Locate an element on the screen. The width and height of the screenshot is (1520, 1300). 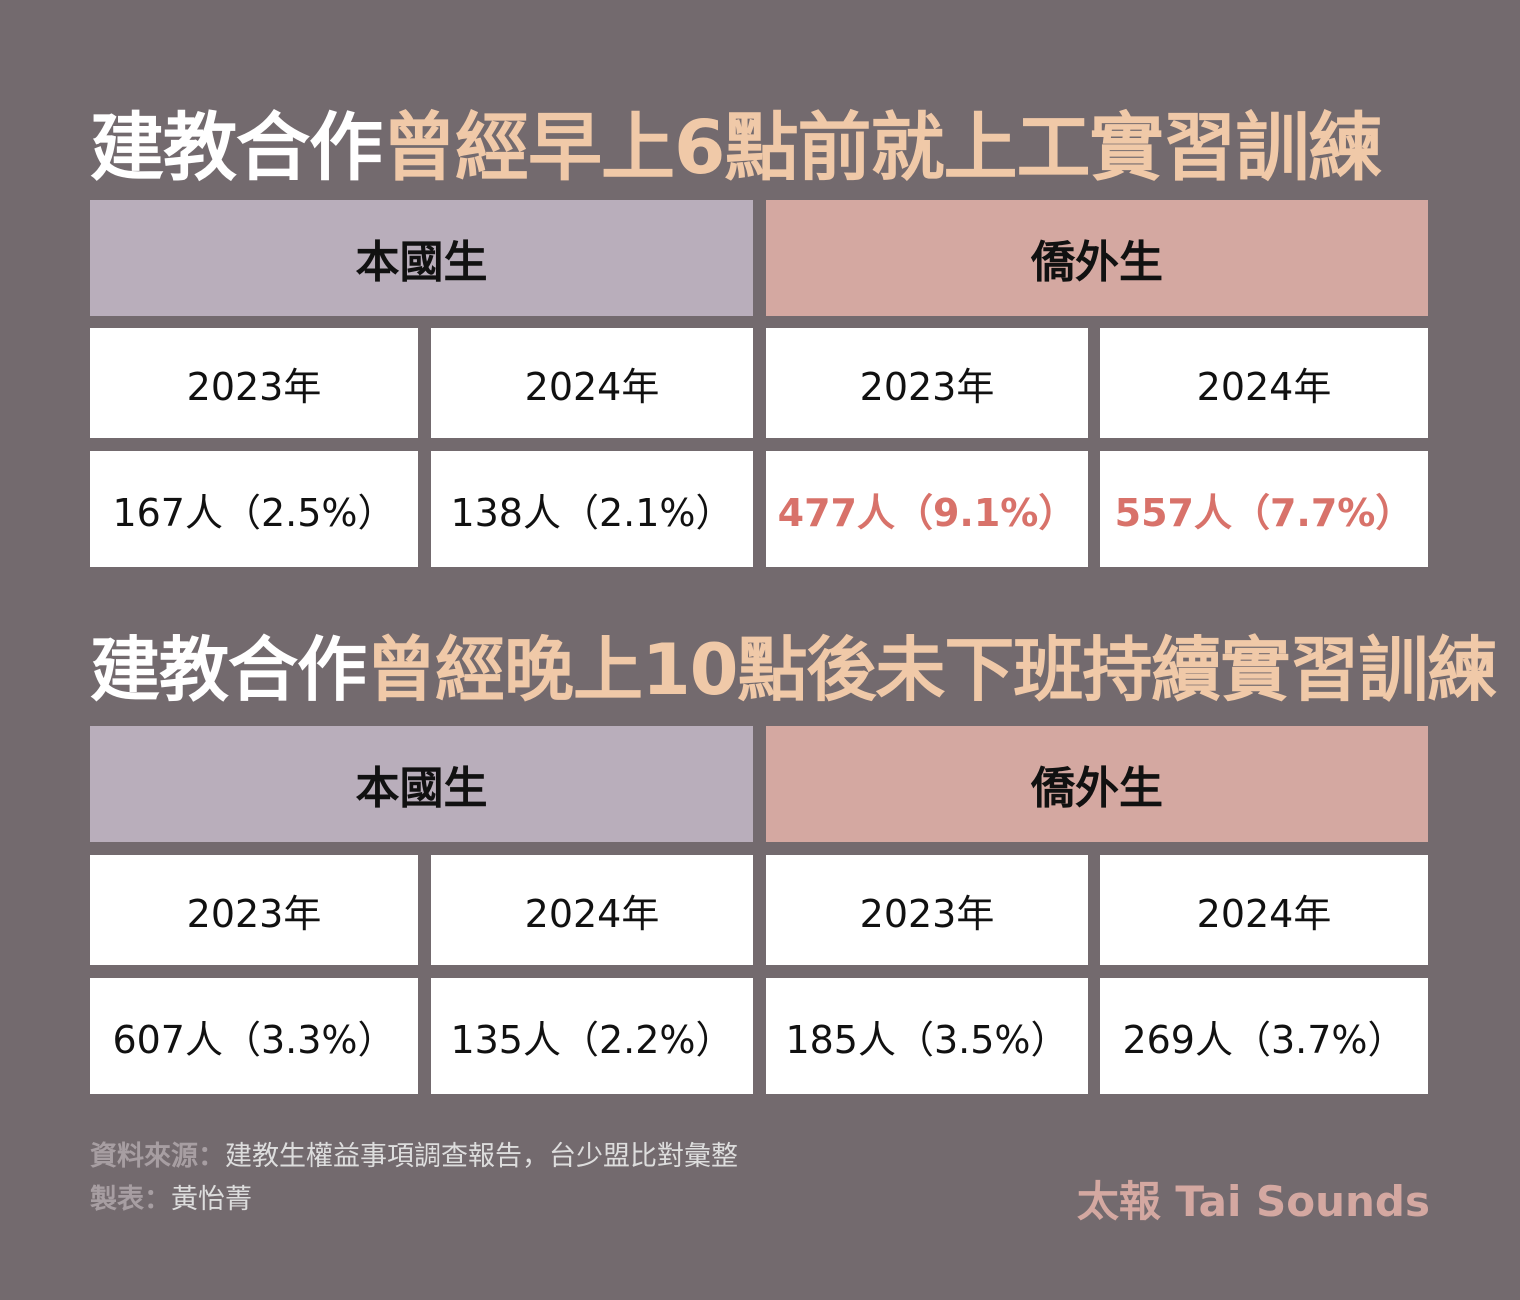
value-cell: 167人（2.5%） is located at coordinates (254, 509).